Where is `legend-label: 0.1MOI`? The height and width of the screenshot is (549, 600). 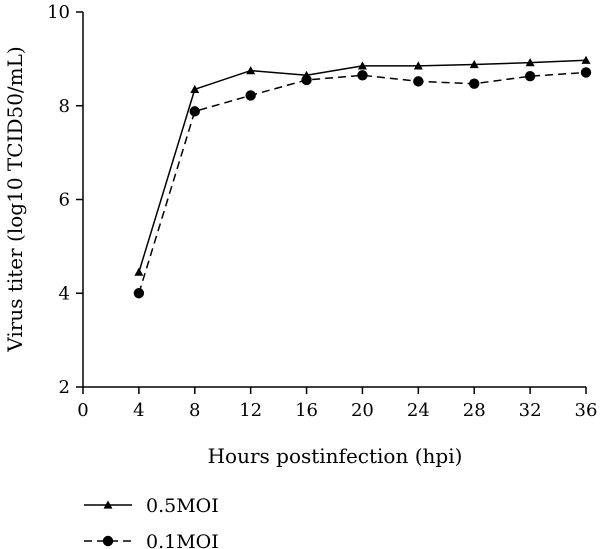
legend-label: 0.1MOI is located at coordinates (182, 540).